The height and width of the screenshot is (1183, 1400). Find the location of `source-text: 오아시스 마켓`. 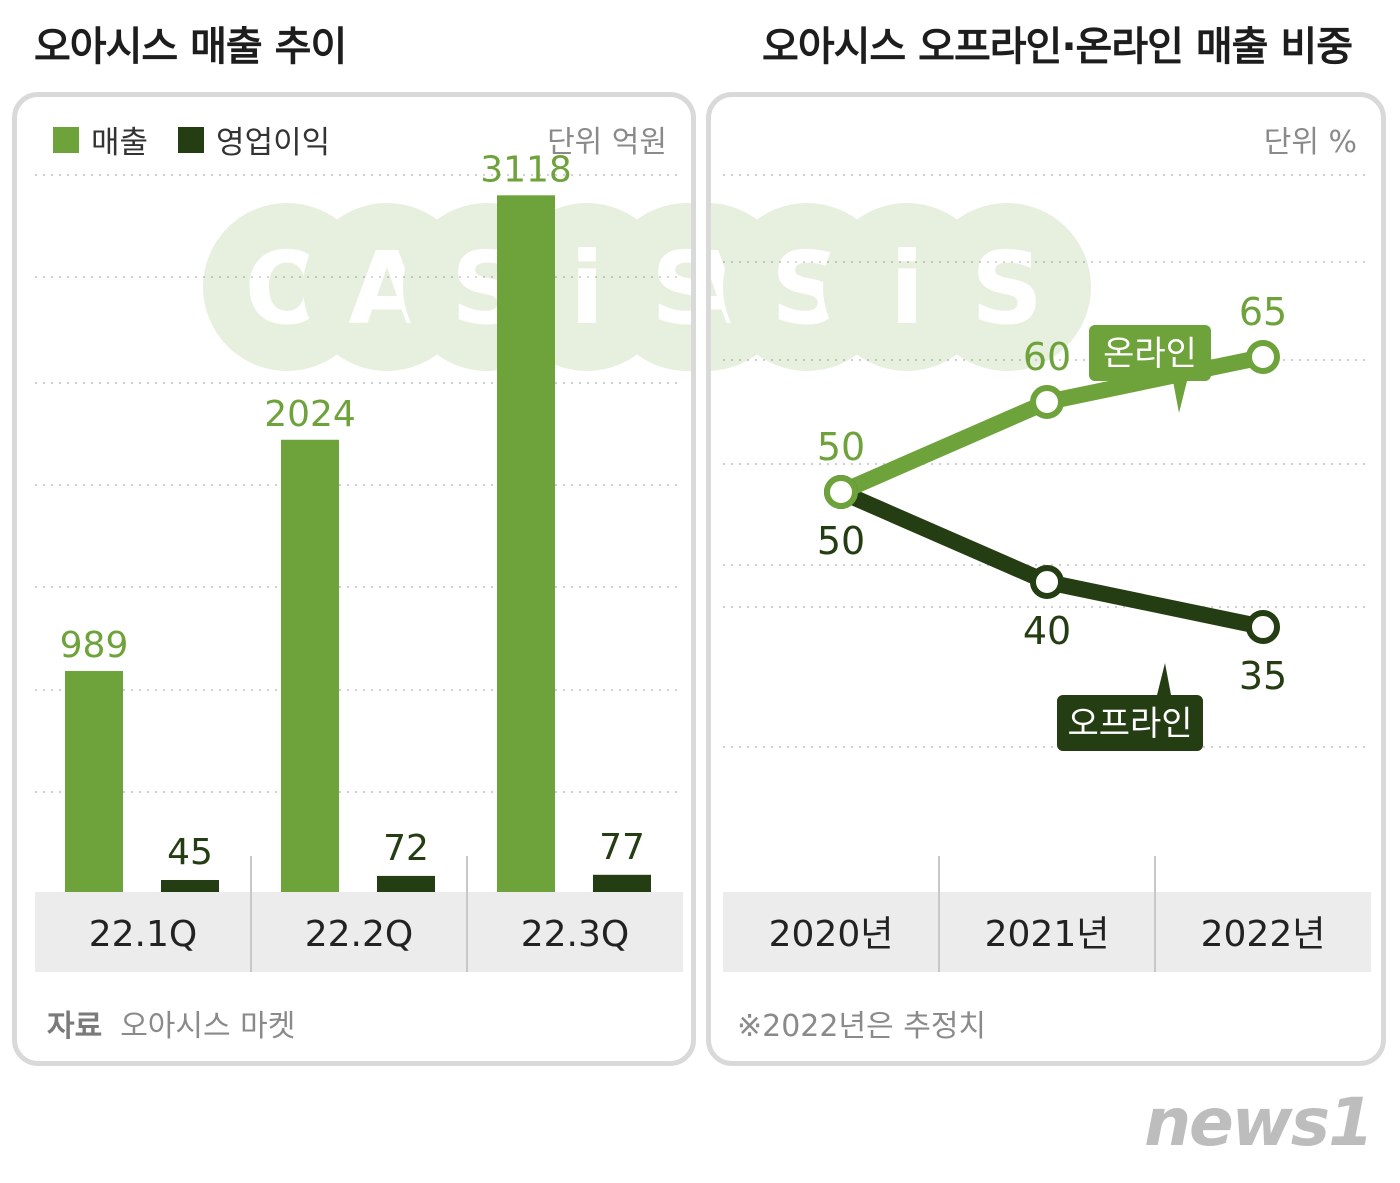

source-text: 오아시스 마켓 is located at coordinates (208, 1026).